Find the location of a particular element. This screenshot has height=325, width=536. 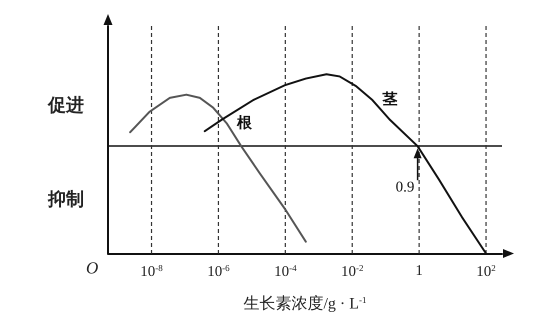

series-label: 茎 is located at coordinates (389, 99).